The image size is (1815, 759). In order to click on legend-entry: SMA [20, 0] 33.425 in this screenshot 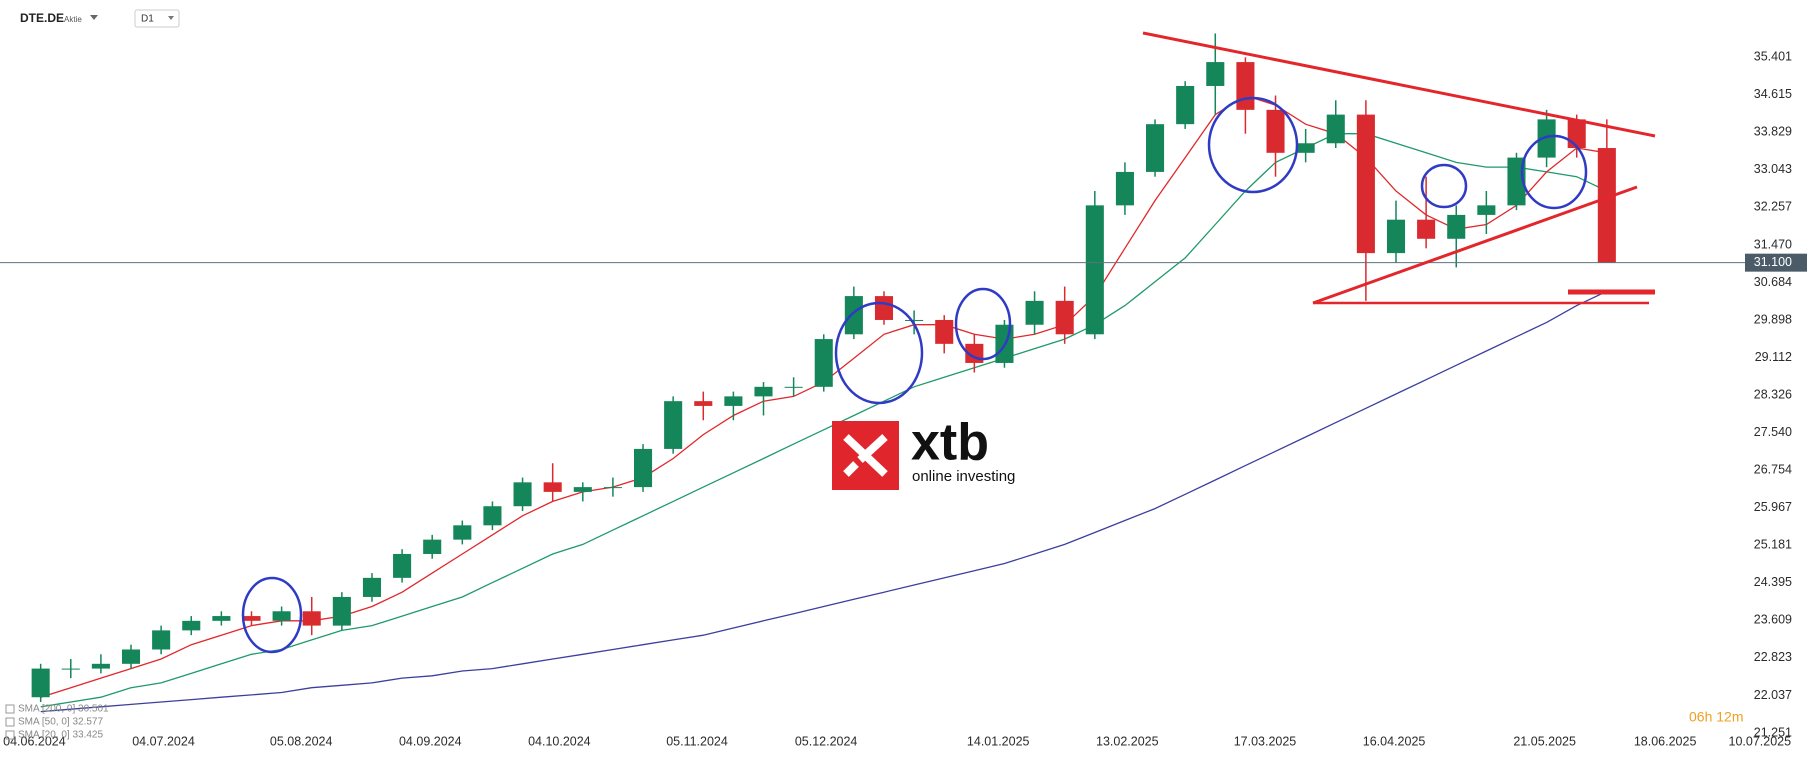, I will do `click(60, 735)`.